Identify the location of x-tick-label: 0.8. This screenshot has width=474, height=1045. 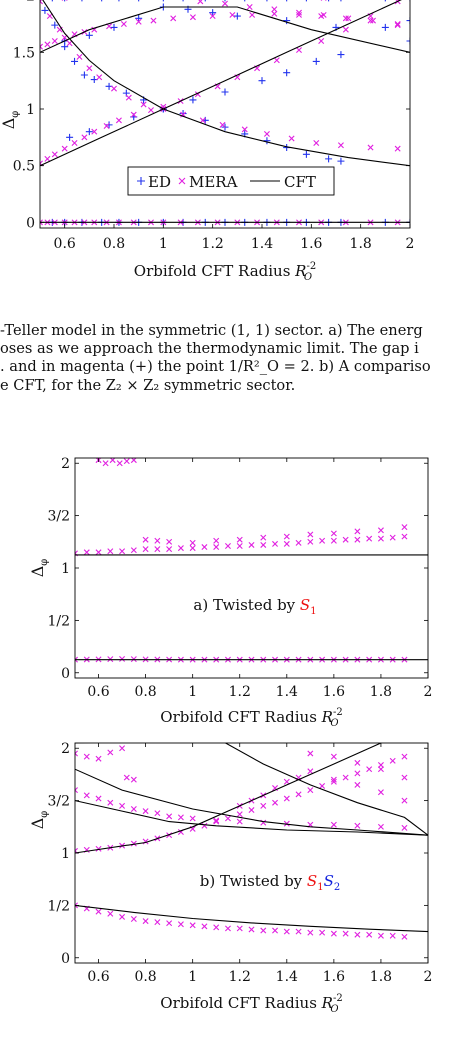
(145, 977).